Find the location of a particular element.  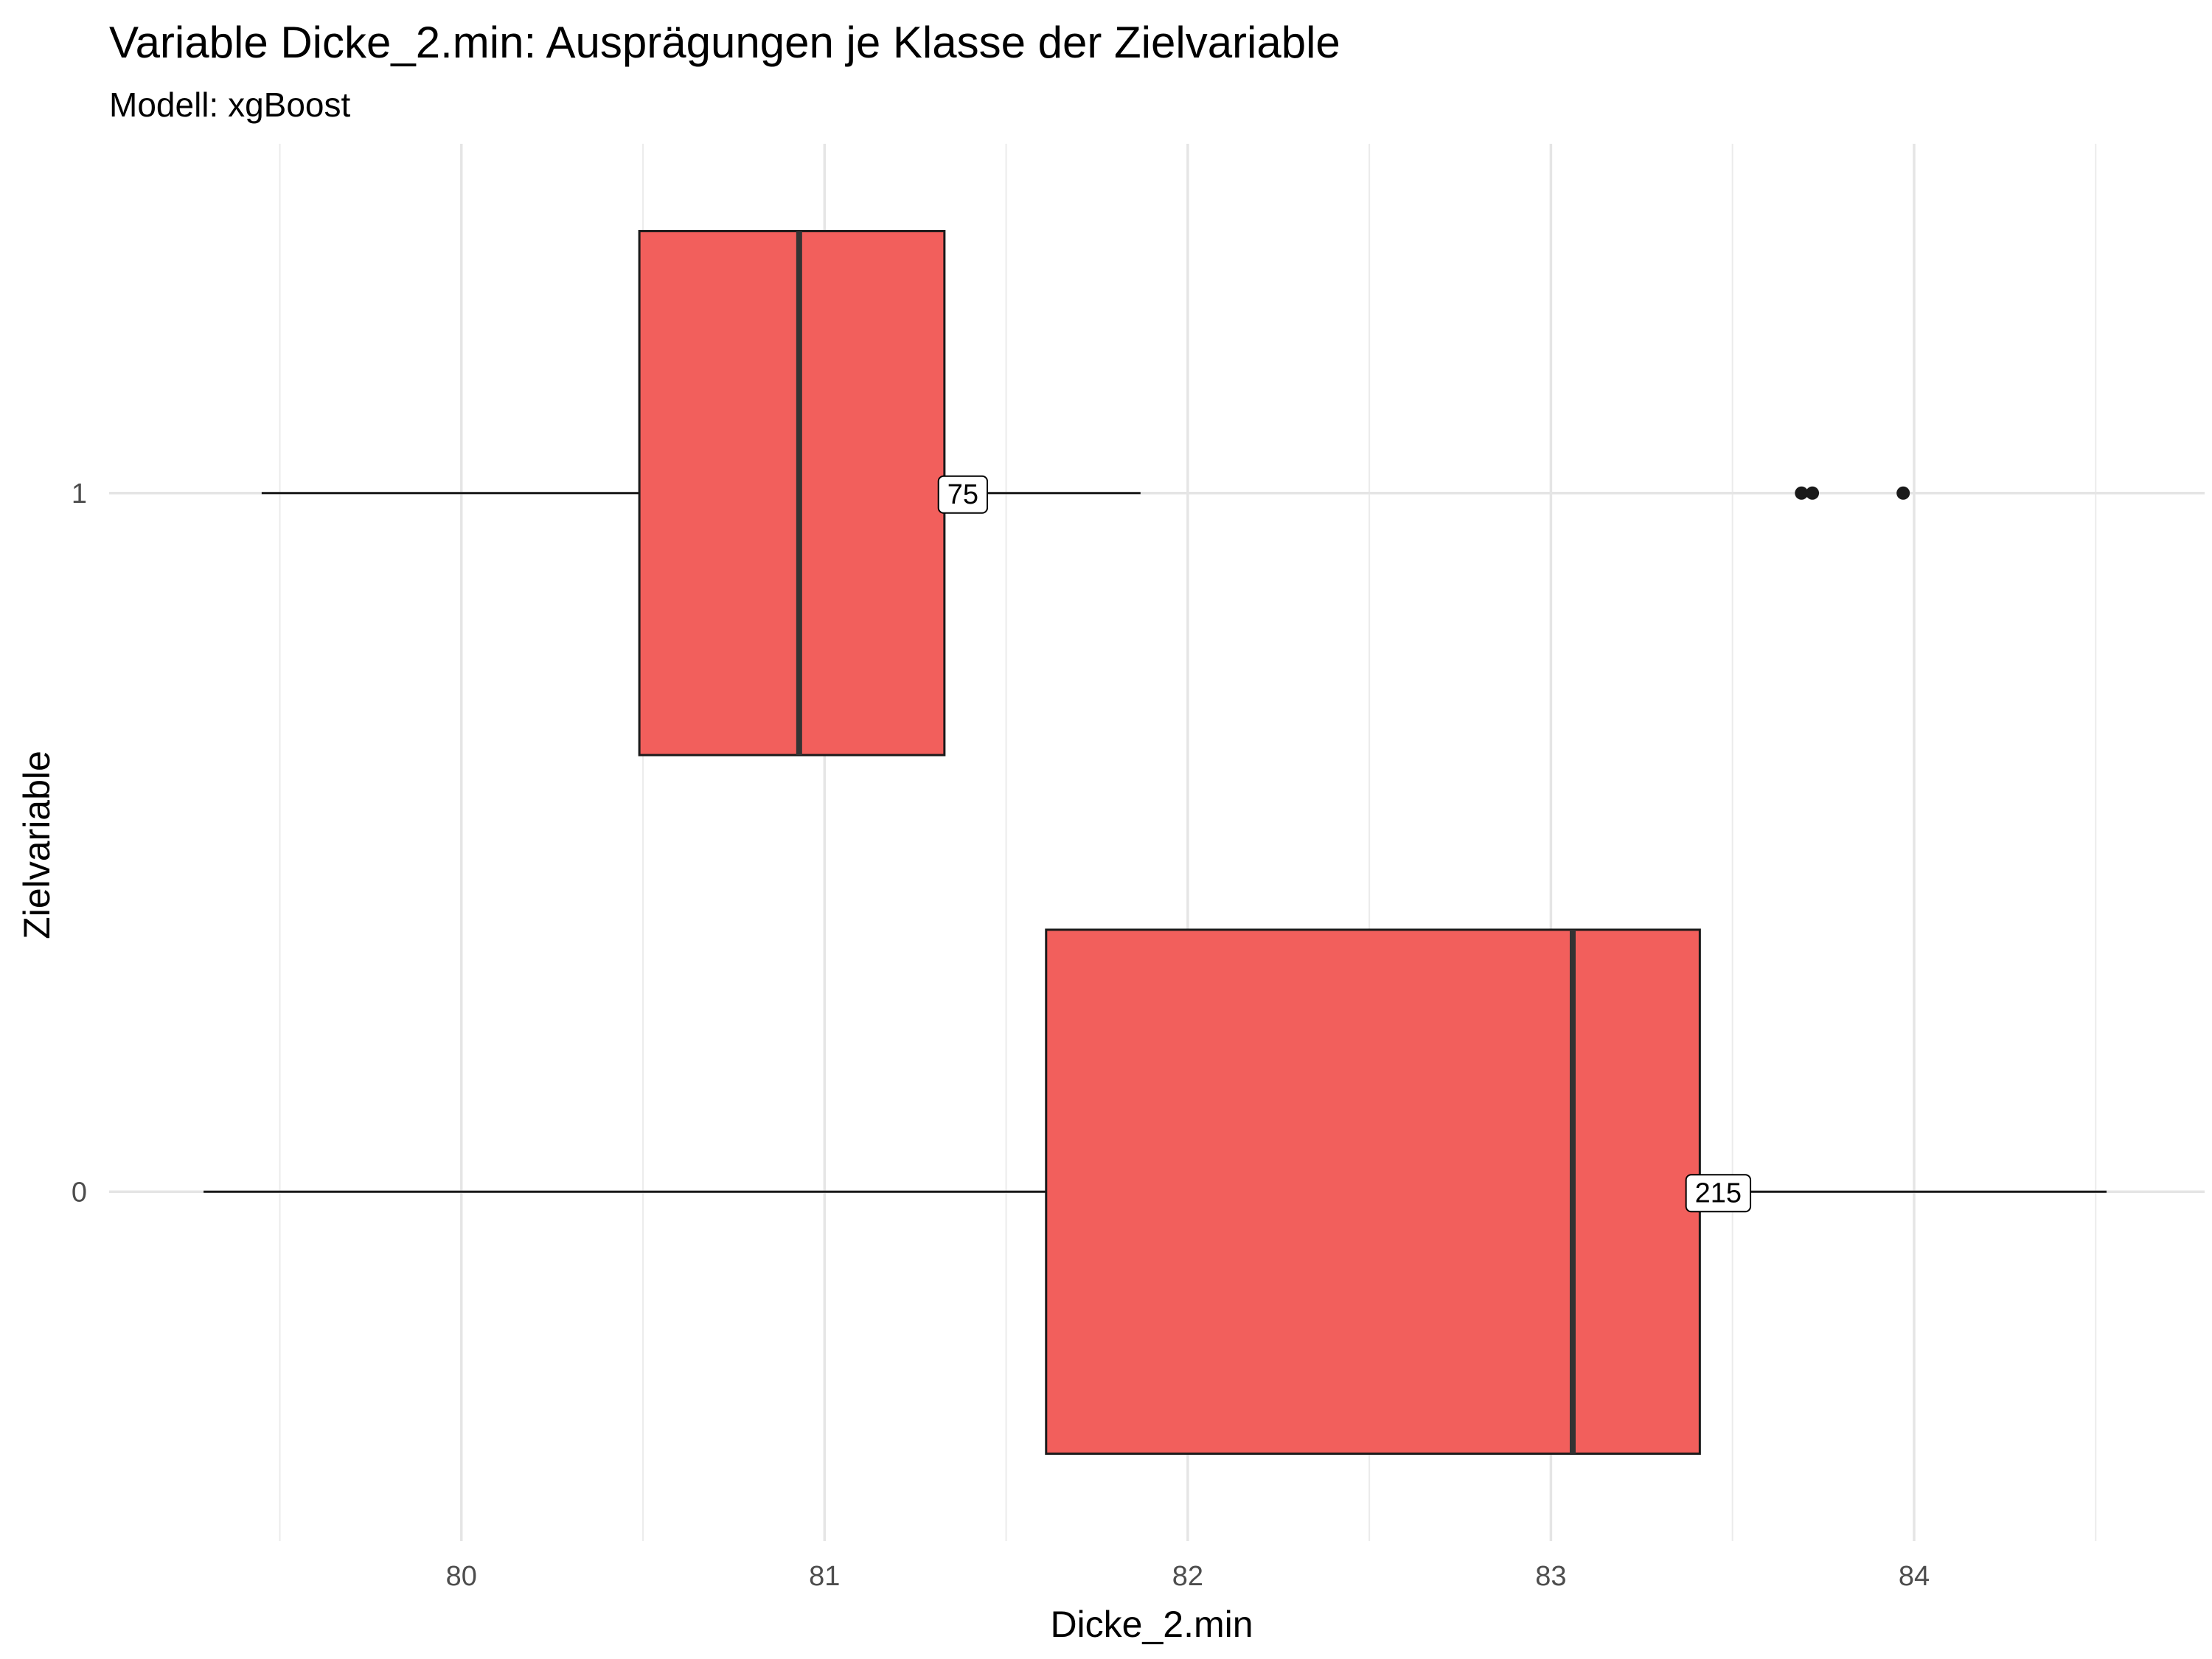

x-tick-label: 82 is located at coordinates (1187, 1576).